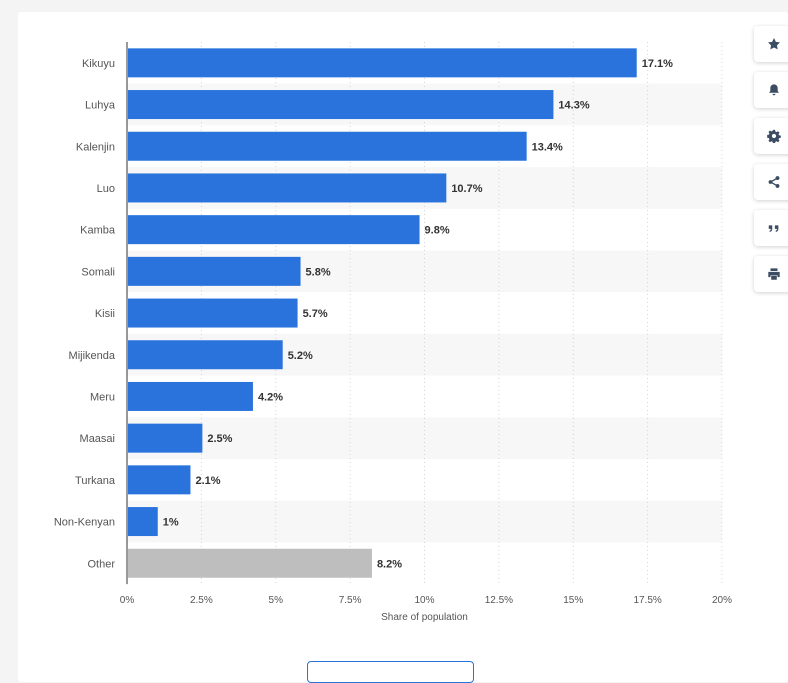 The image size is (788, 683). I want to click on data-label: 10.7%, so click(466, 189).